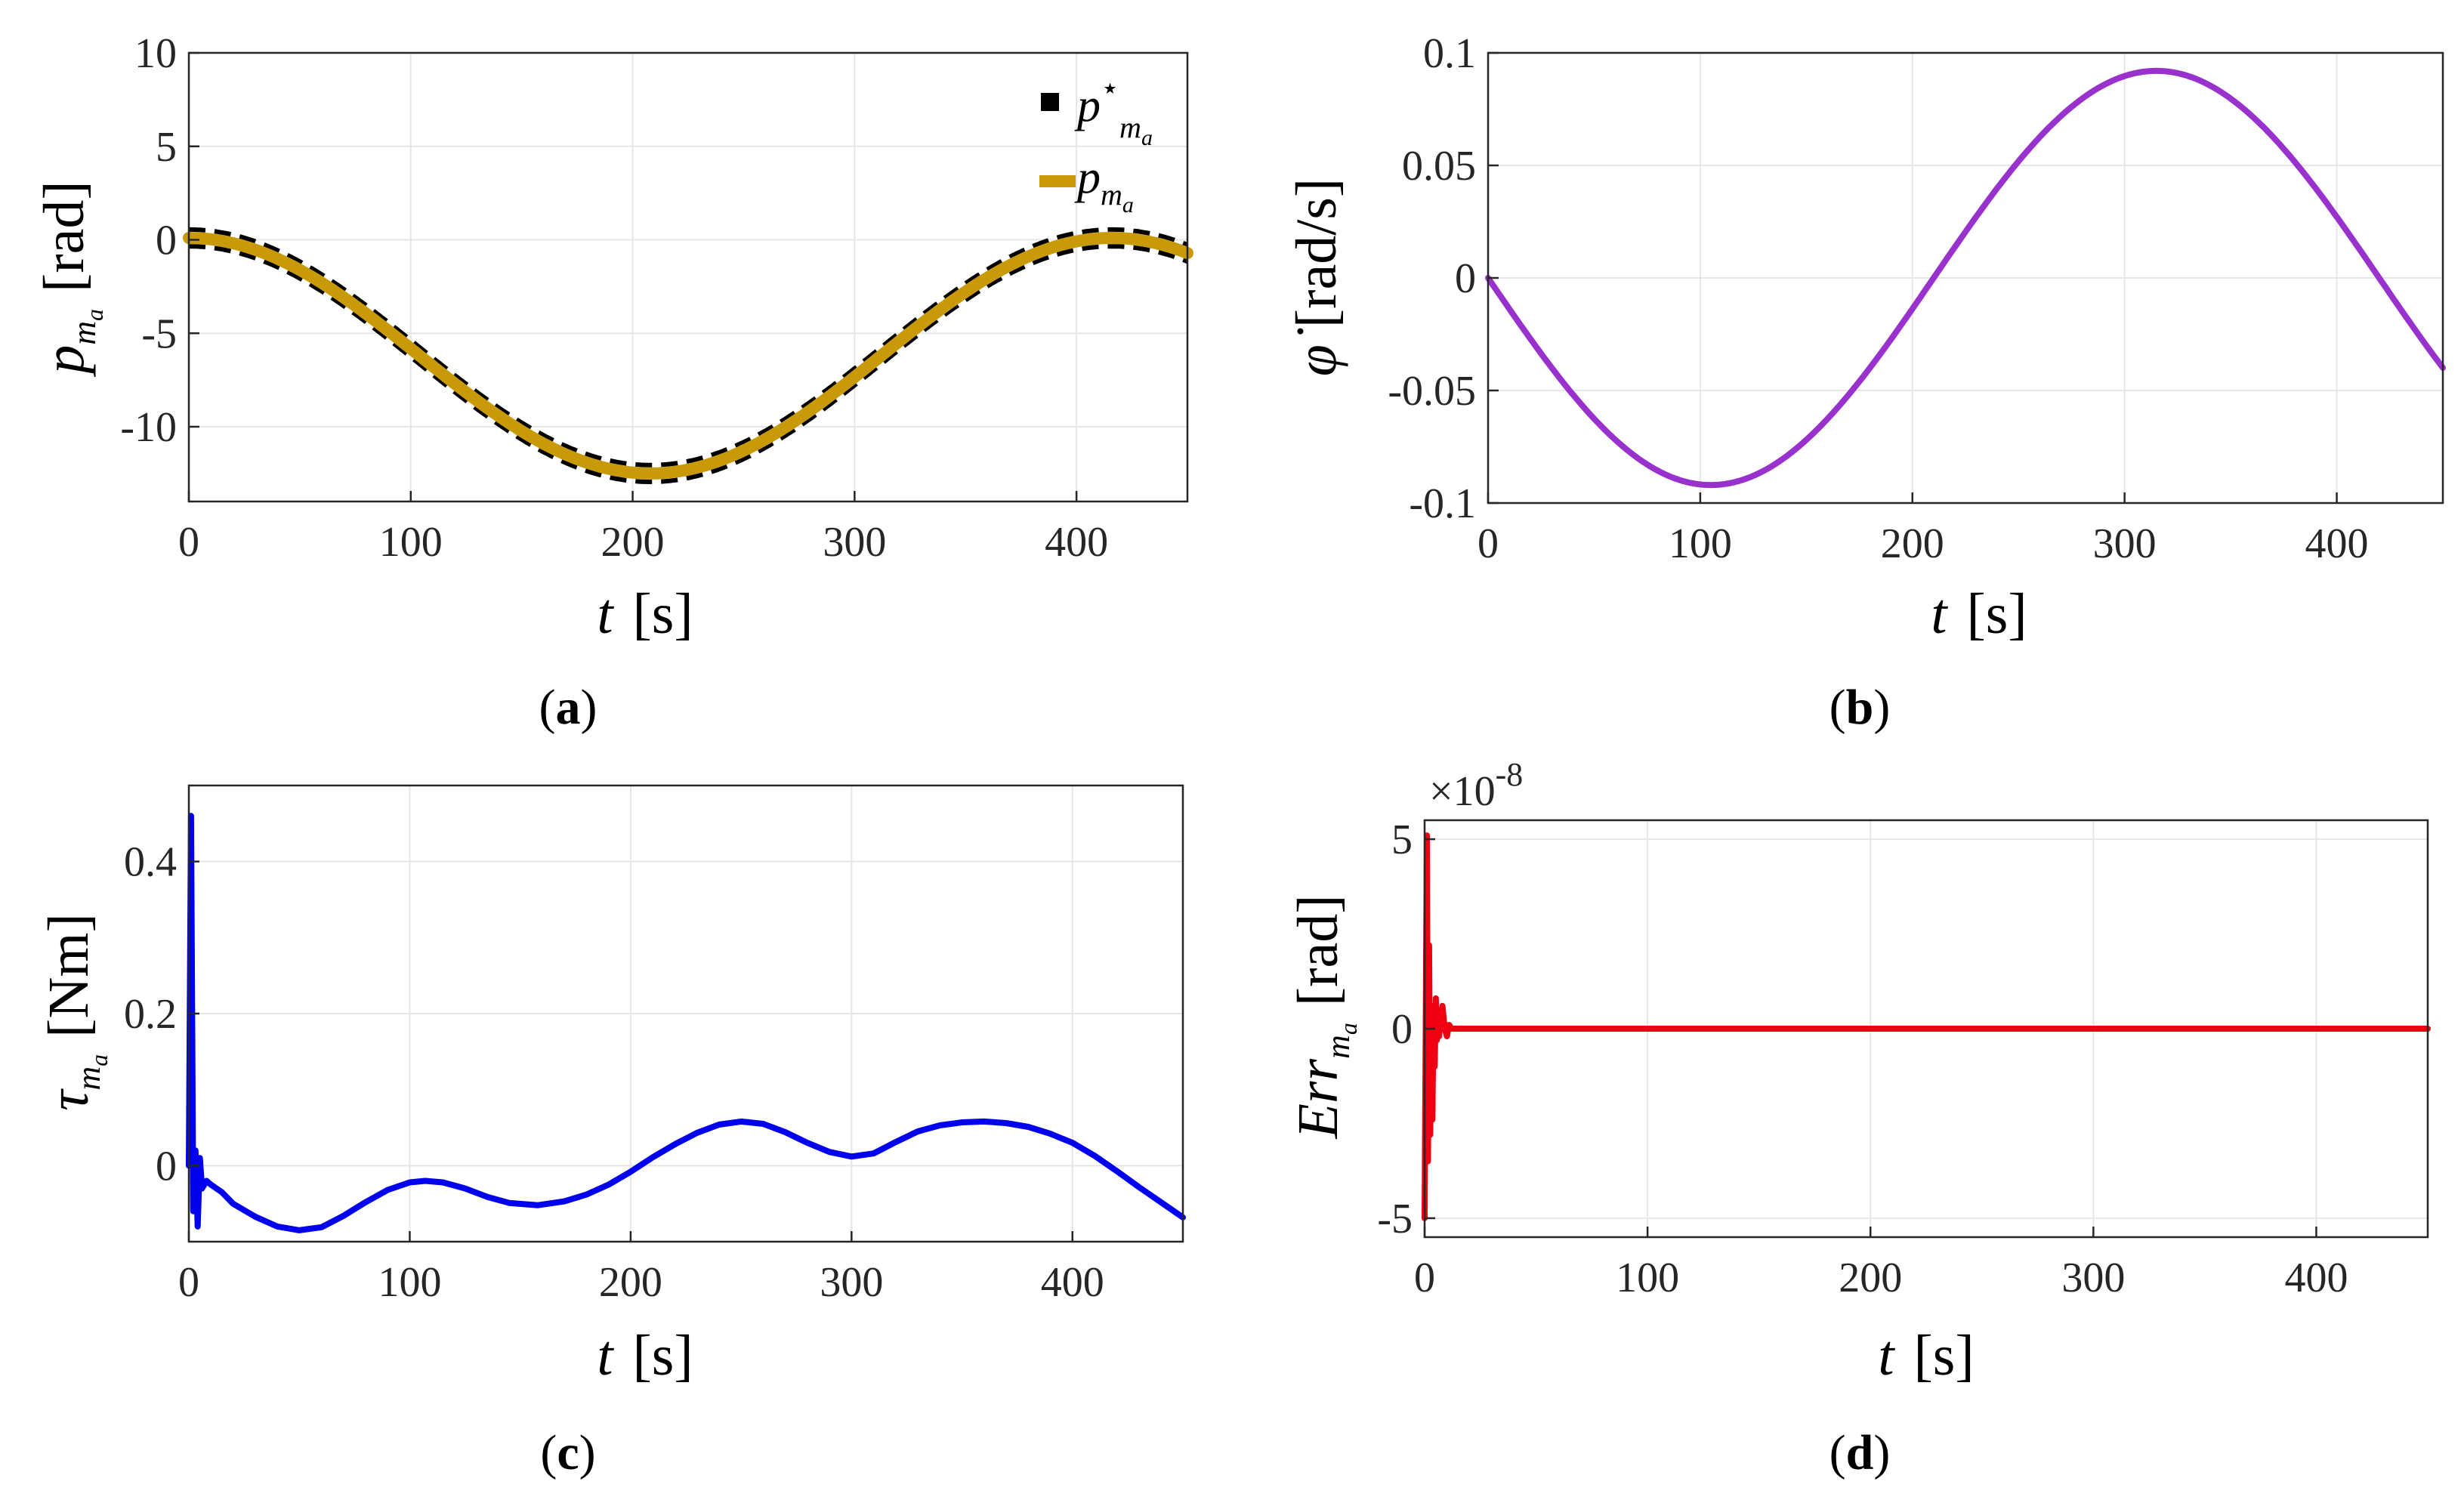 Image resolution: width=2464 pixels, height=1503 pixels. I want to click on series-Err_ma, so click(1927, 1026).